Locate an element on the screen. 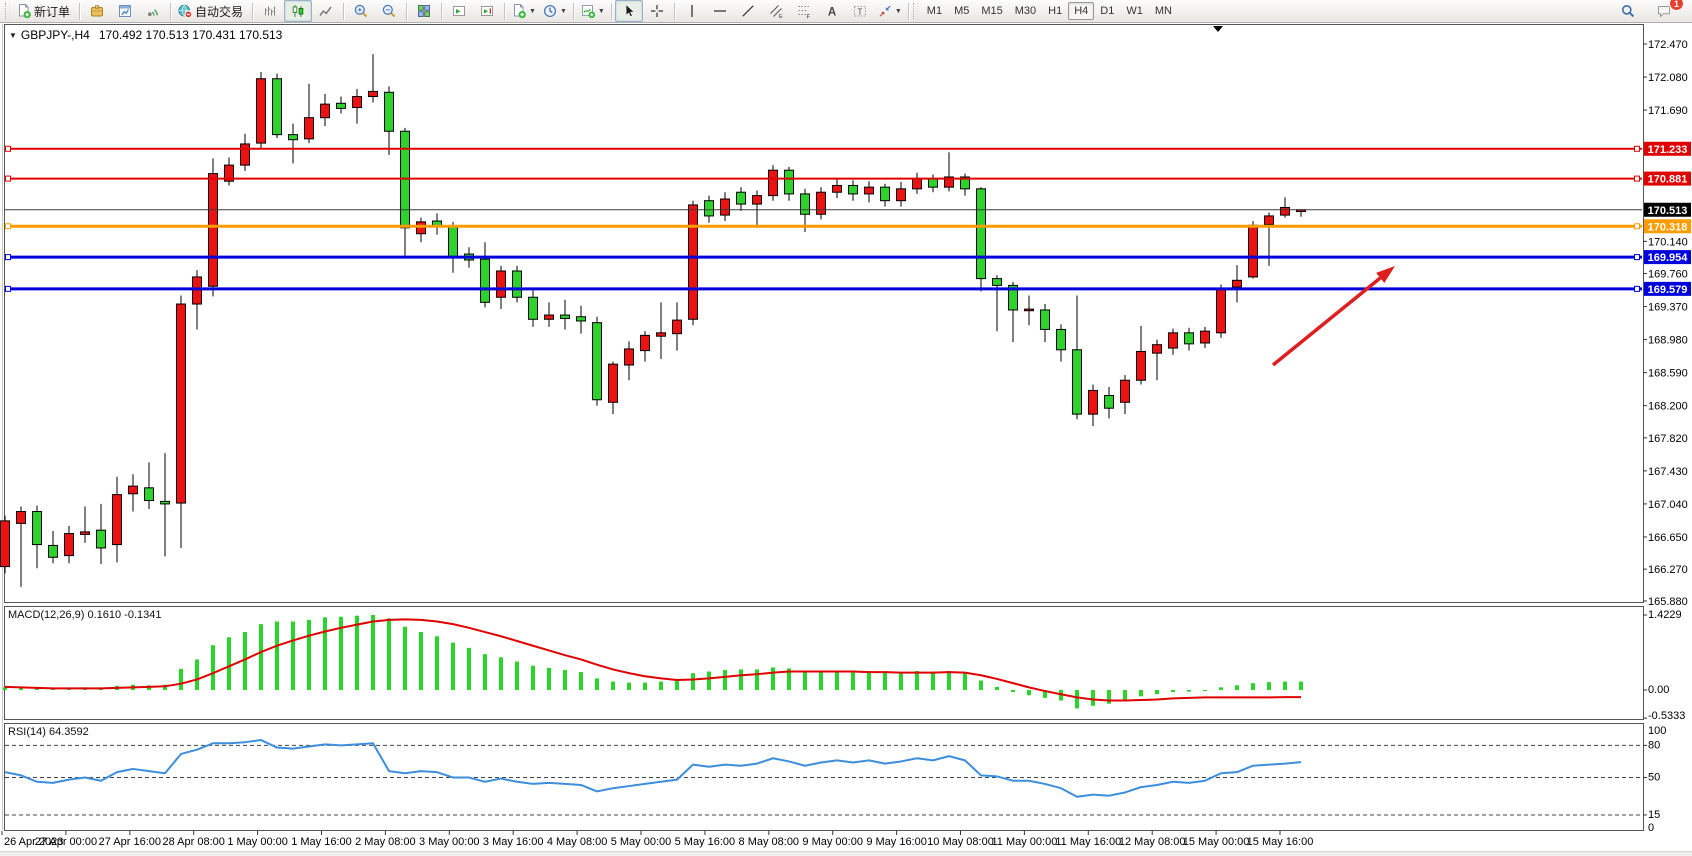 This screenshot has width=1692, height=856. toolbar-zoom-out-button is located at coordinates (389, 11).